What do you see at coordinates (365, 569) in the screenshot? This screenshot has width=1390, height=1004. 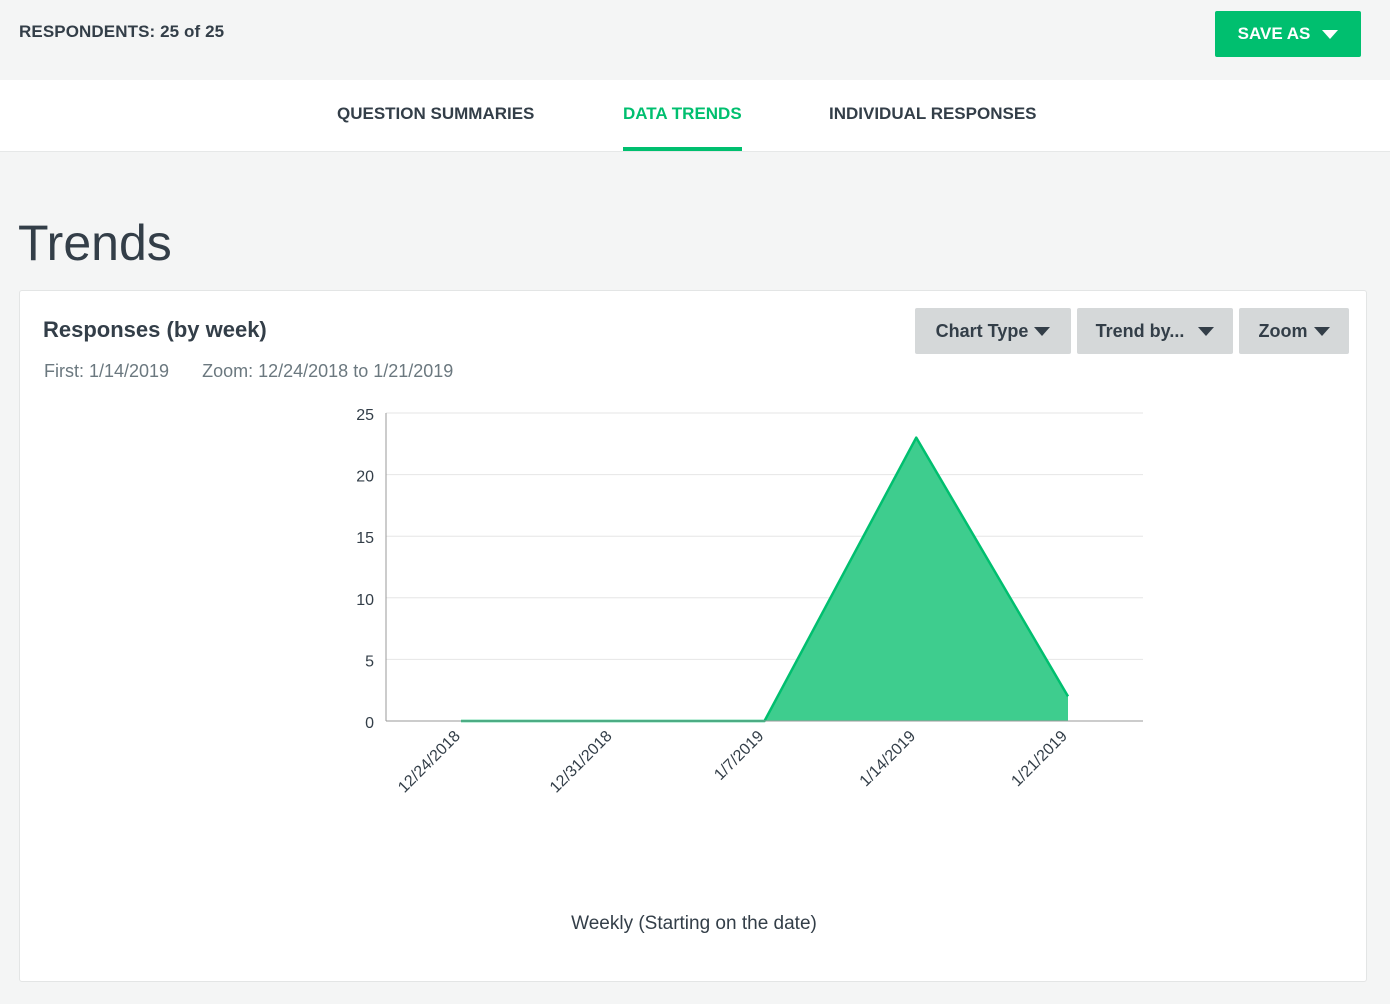 I see `y-tick-labels: 0 5 10 15 20 25` at bounding box center [365, 569].